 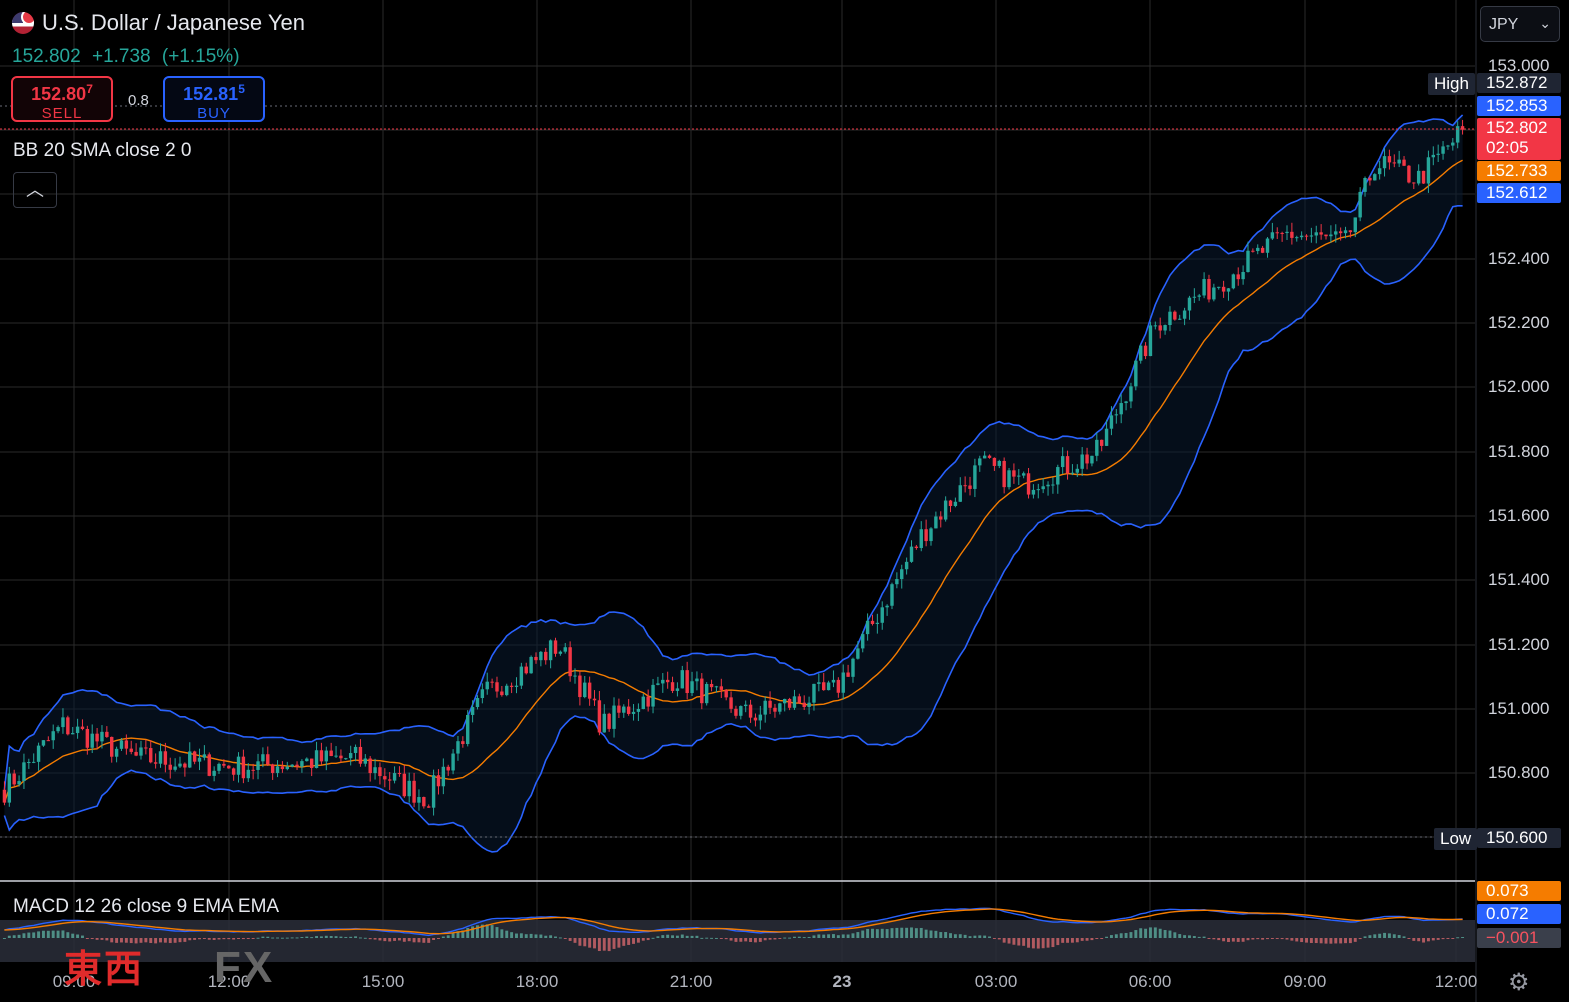 What do you see at coordinates (214, 99) in the screenshot?
I see `buy-button: 152.815 BUY` at bounding box center [214, 99].